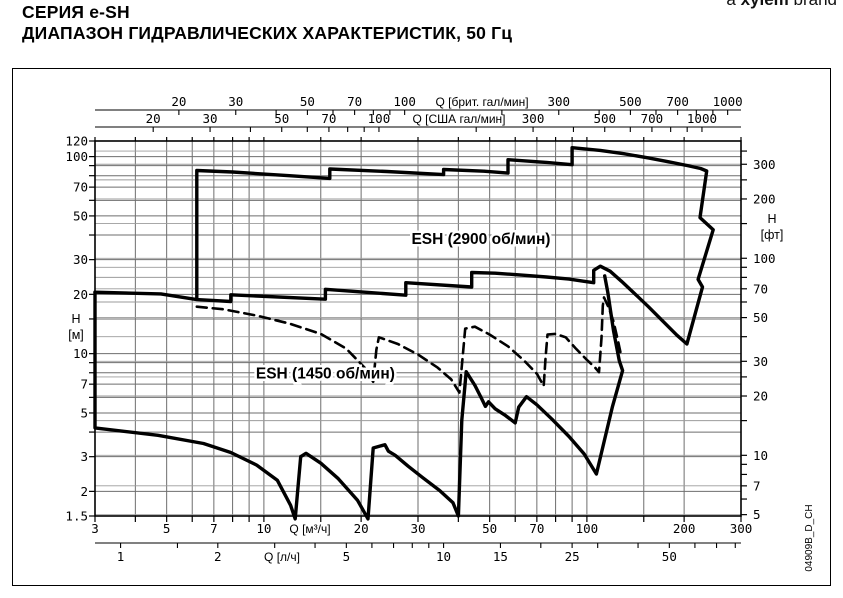 The height and width of the screenshot is (598, 843). Describe the element at coordinates (771, 219) in the screenshot. I see `y-axis-ft-title: H` at that location.